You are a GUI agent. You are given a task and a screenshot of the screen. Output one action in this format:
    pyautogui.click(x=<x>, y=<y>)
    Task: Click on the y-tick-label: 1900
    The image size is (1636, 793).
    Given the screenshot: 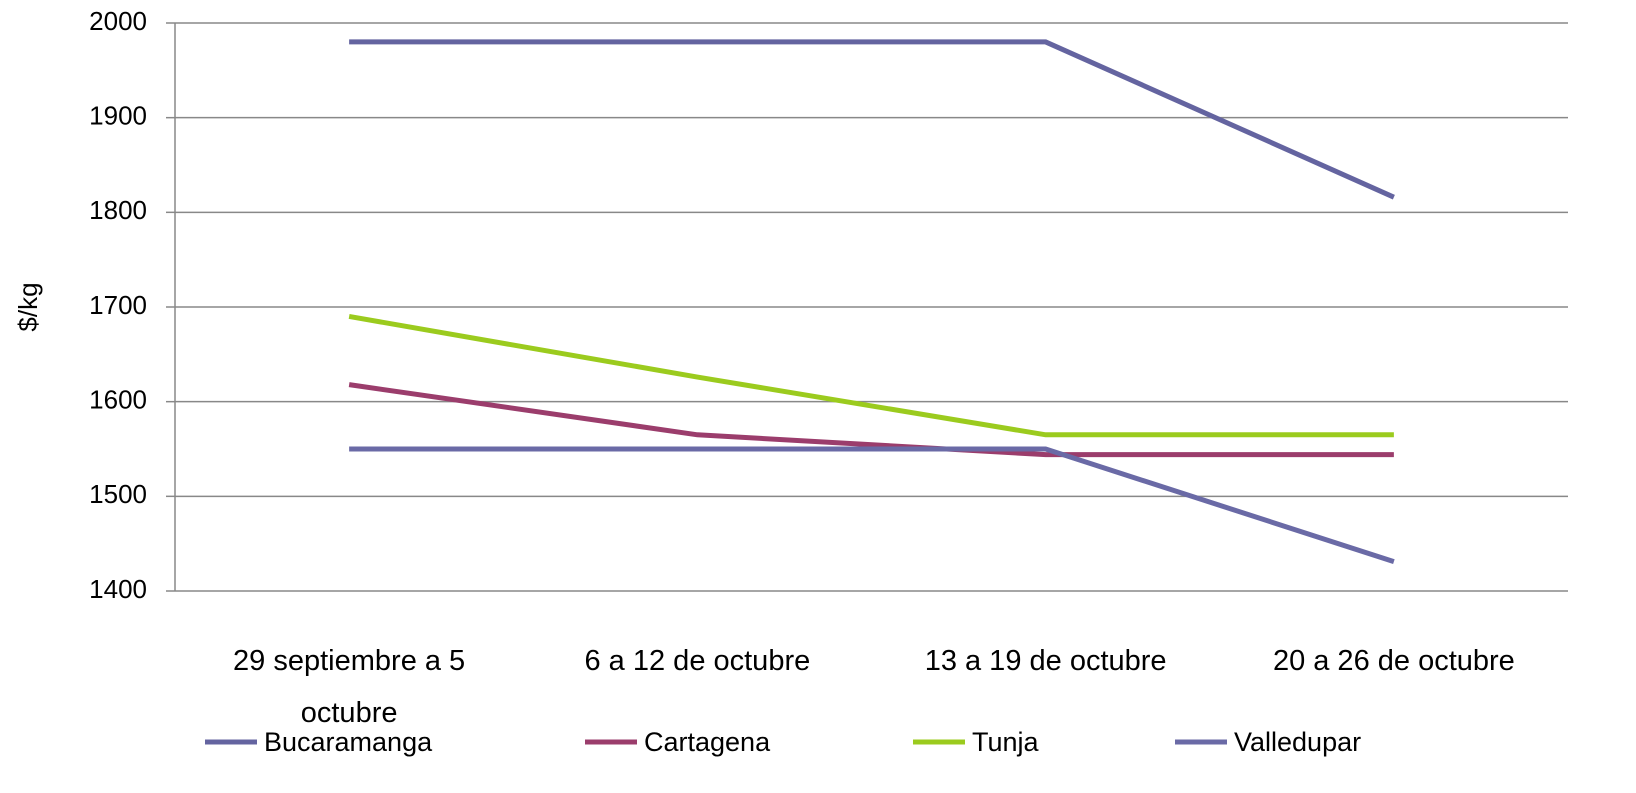 What is the action you would take?
    pyautogui.click(x=118, y=116)
    